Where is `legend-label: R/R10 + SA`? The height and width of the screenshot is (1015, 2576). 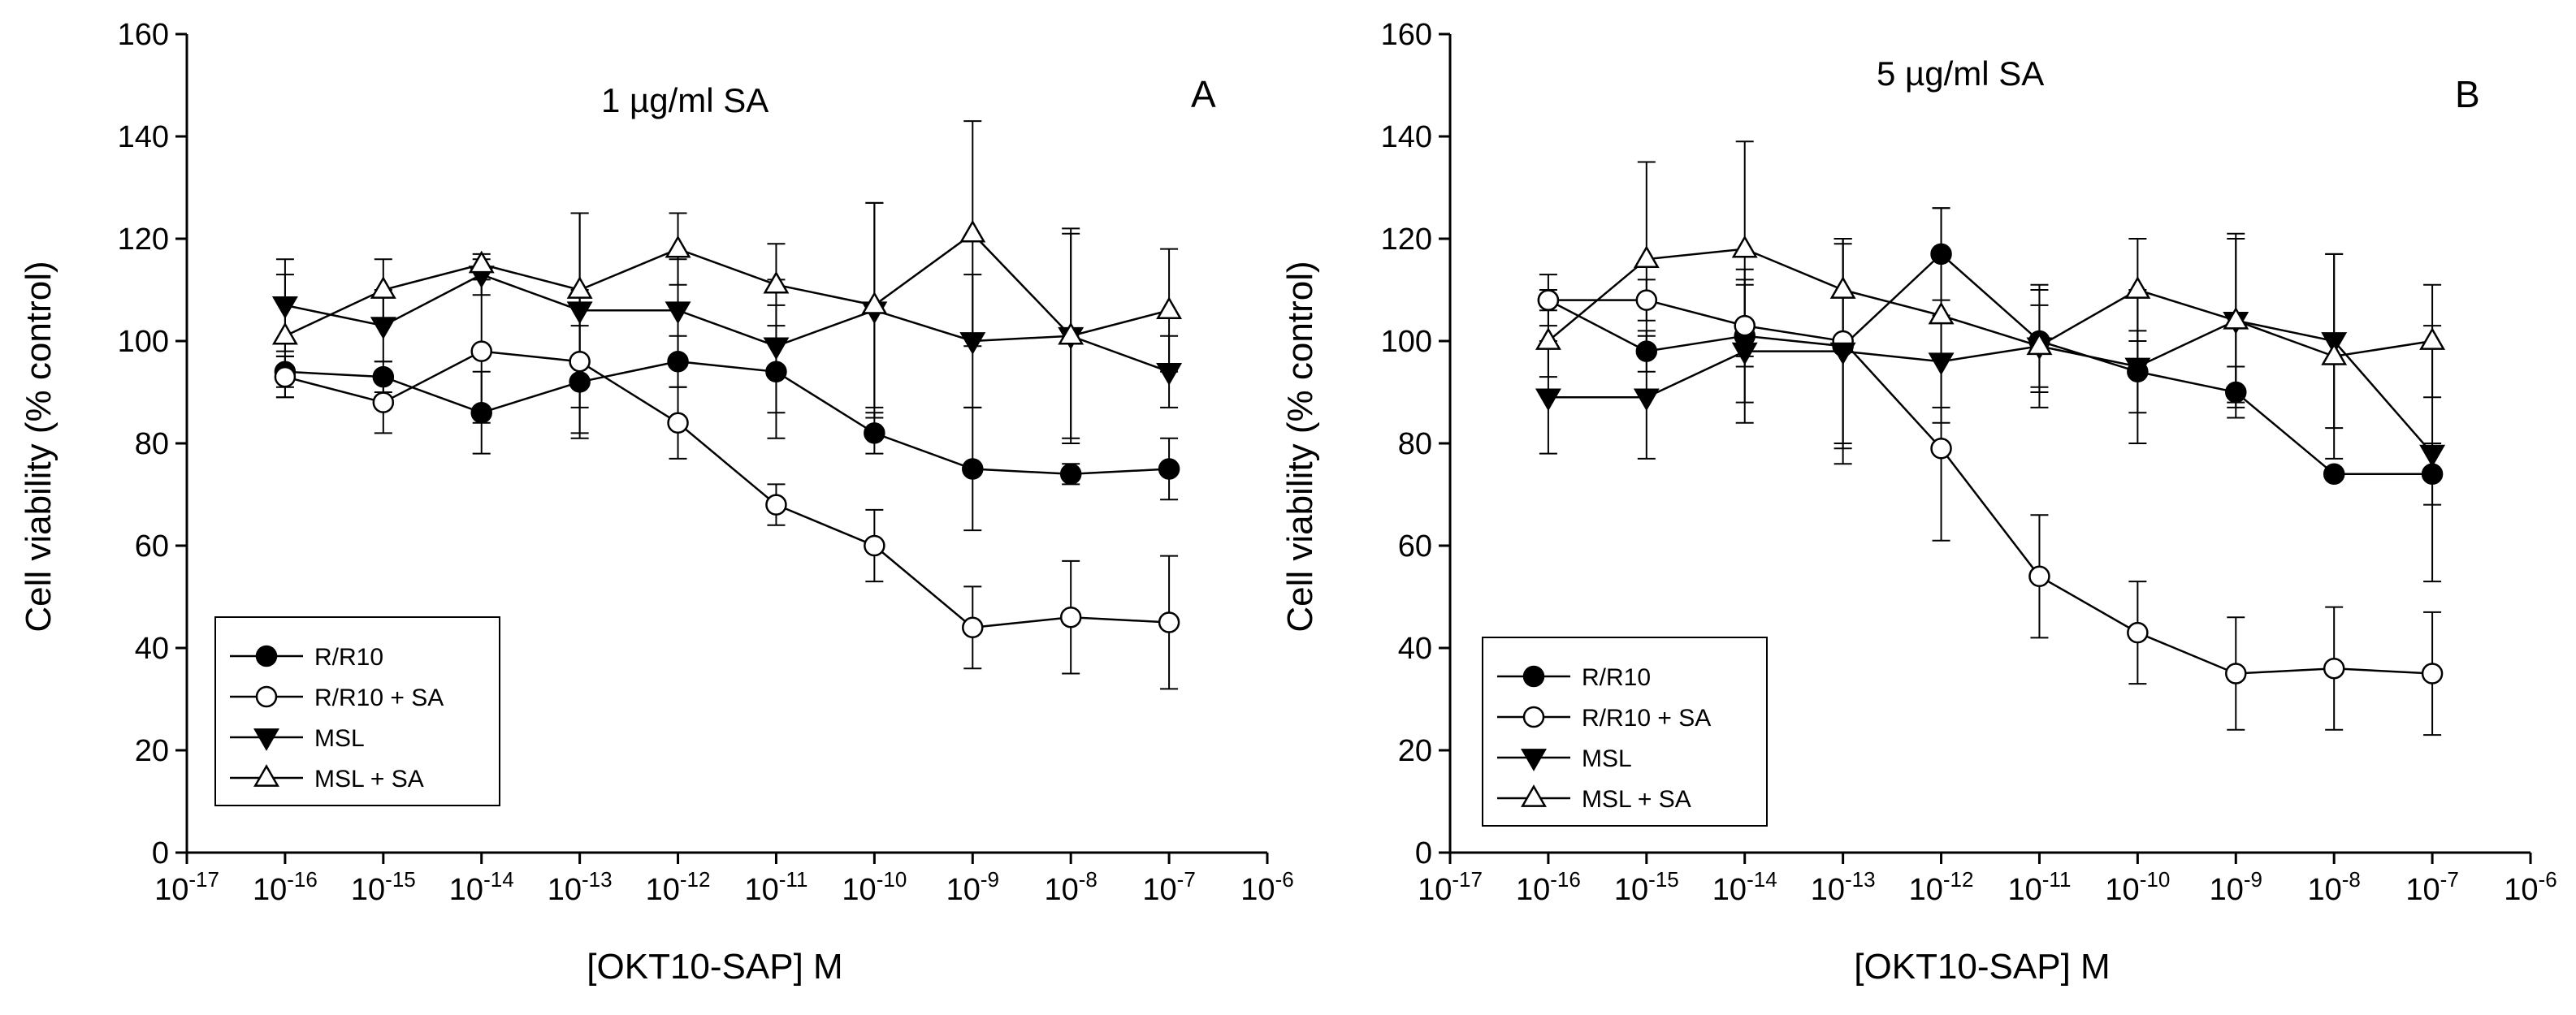
legend-label: R/R10 + SA is located at coordinates (1646, 718).